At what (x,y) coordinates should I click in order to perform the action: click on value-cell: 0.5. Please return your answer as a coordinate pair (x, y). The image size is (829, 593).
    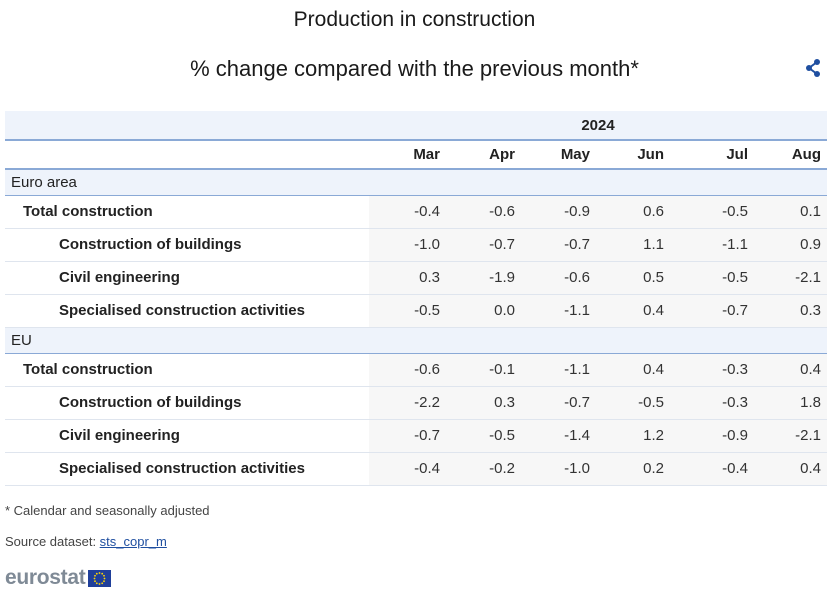
    Looking at the image, I should click on (633, 278).